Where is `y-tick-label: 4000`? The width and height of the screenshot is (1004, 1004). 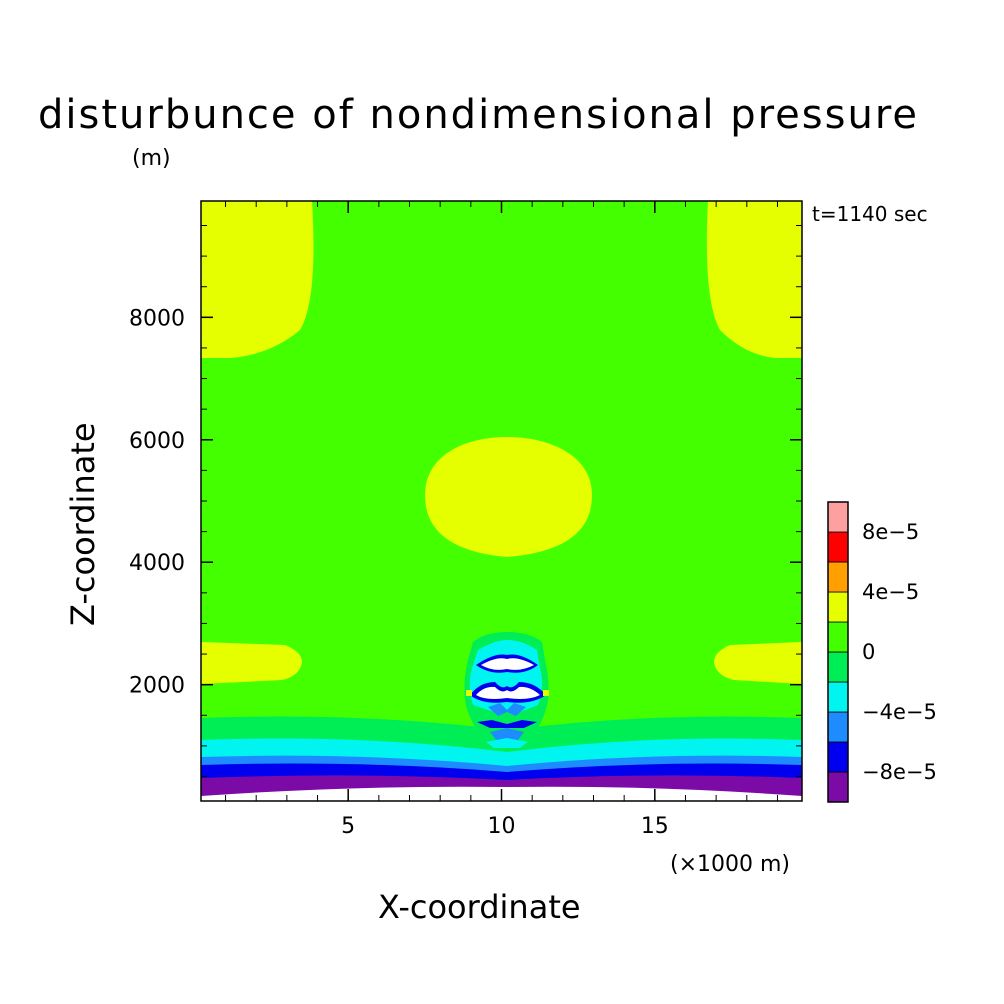 y-tick-label: 4000 is located at coordinates (157, 563).